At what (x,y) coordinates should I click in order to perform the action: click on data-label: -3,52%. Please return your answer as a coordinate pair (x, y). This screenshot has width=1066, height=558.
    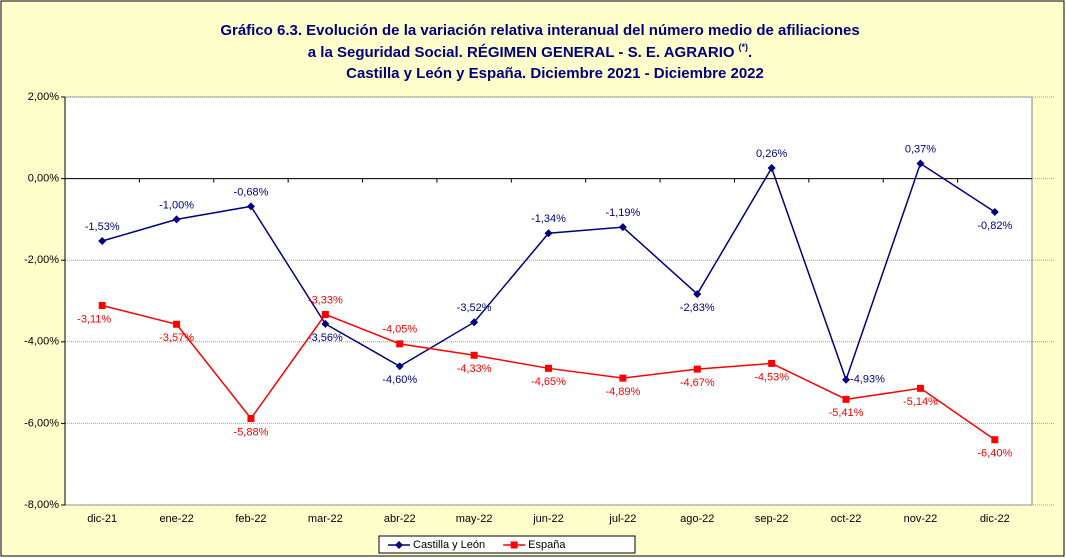
    Looking at the image, I should click on (474, 308).